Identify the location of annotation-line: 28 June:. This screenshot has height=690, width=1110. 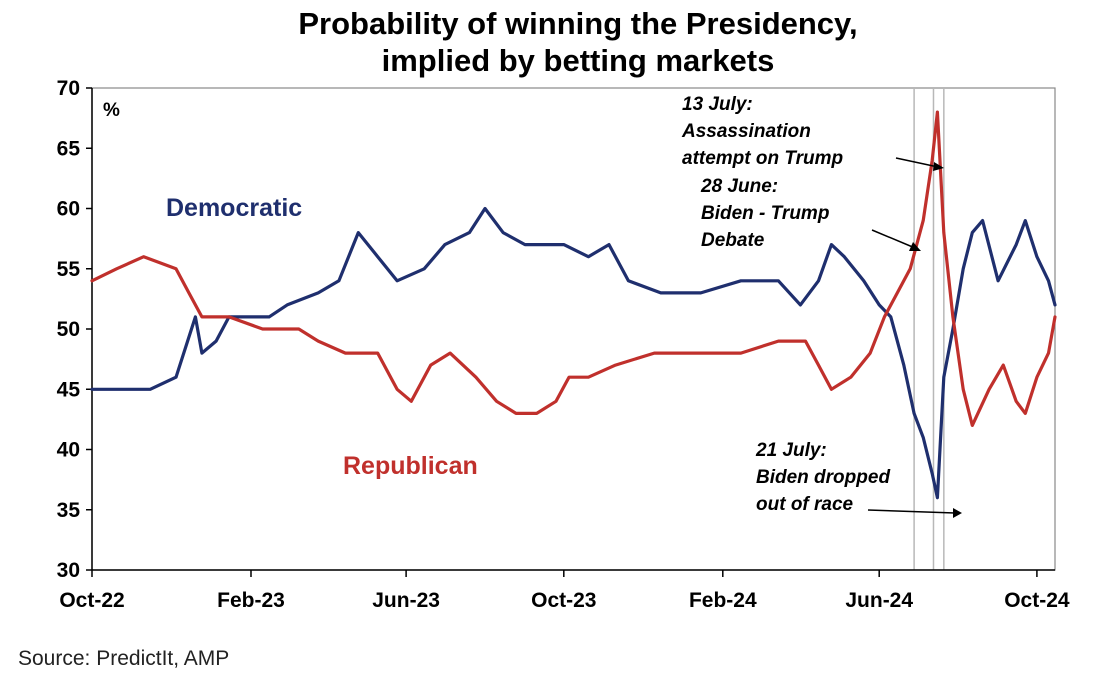
(739, 186).